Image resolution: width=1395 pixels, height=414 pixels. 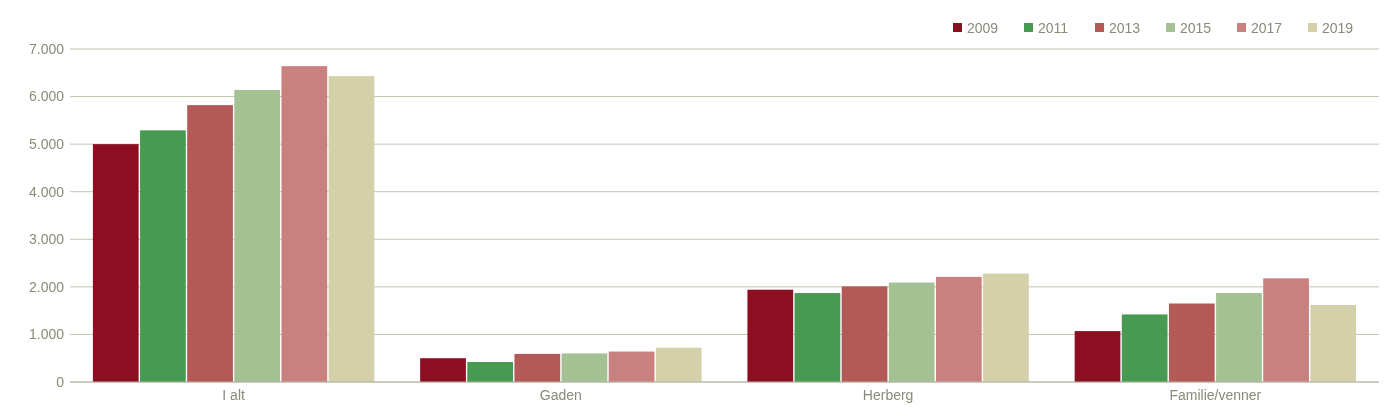 What do you see at coordinates (888, 395) in the screenshot?
I see `x-tick-label: Herberg` at bounding box center [888, 395].